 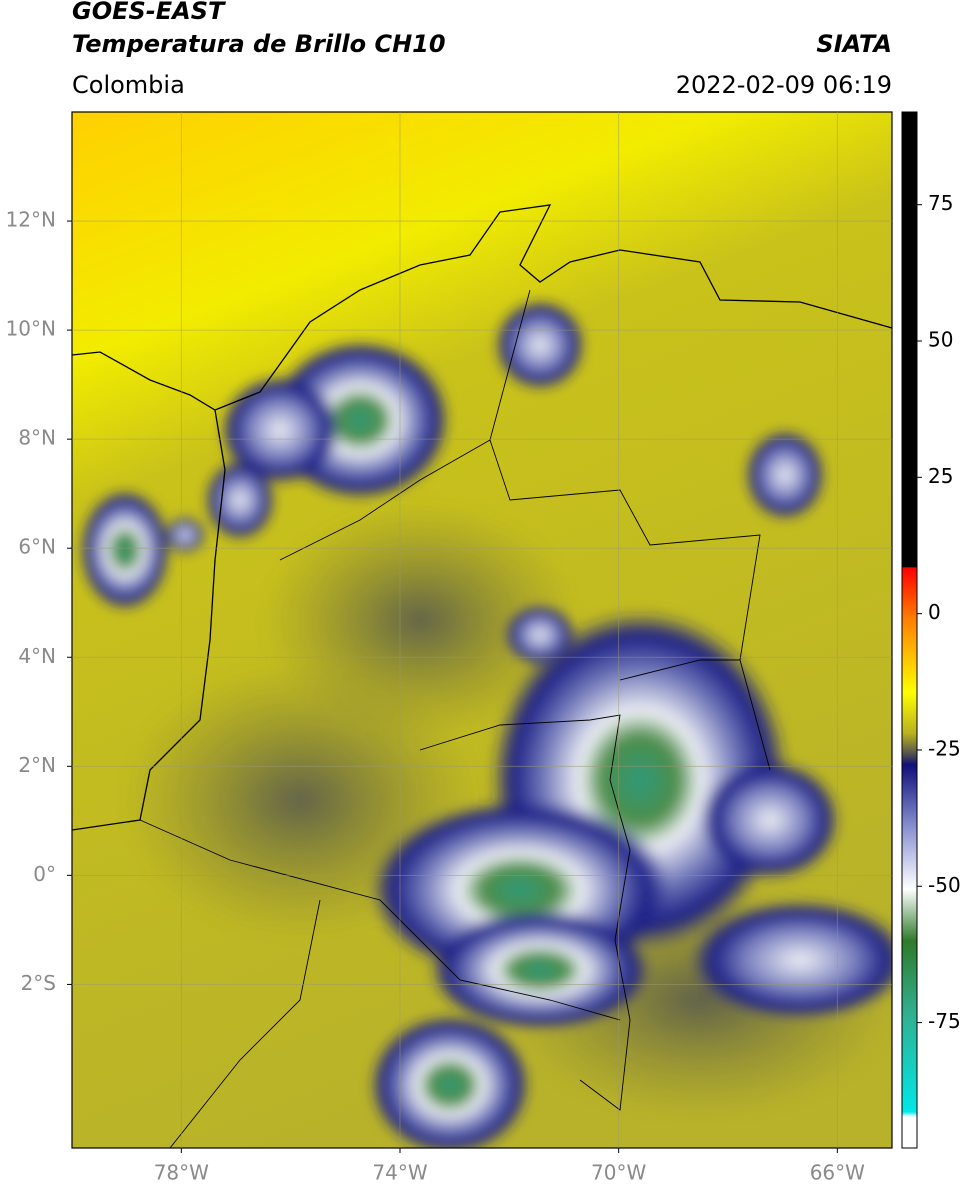 What do you see at coordinates (44, 874) in the screenshot?
I see `lat-tick-label: 0°` at bounding box center [44, 874].